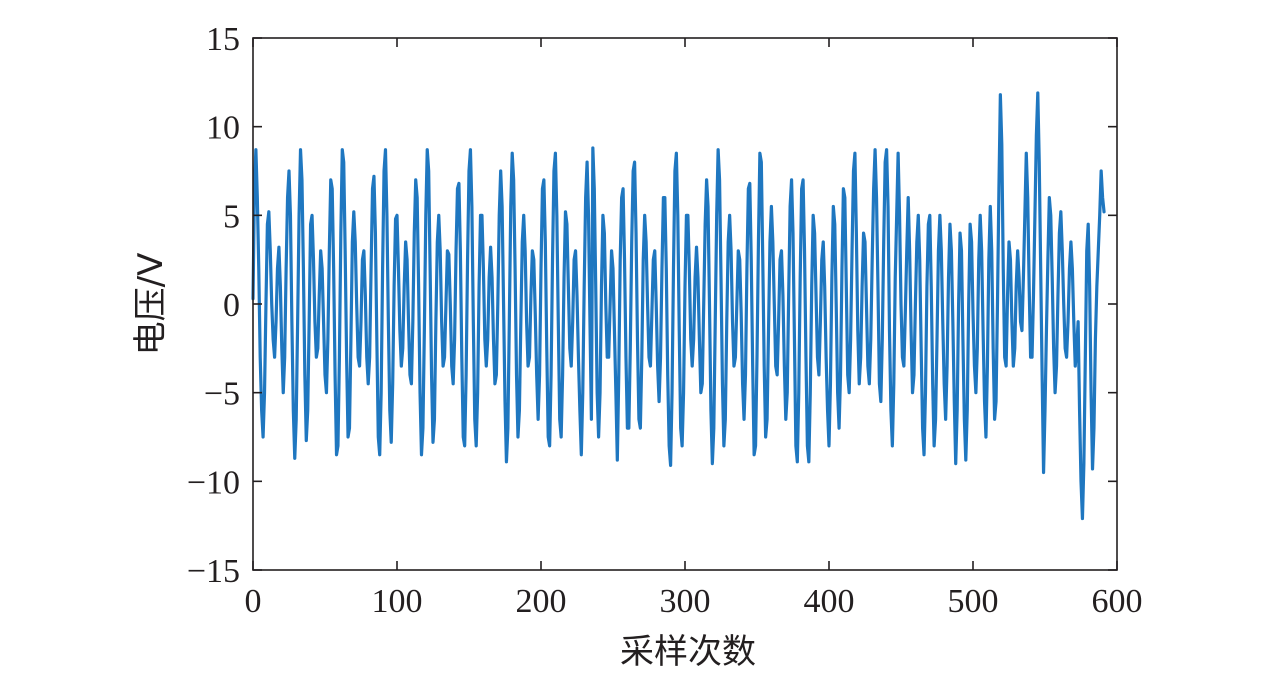 The width and height of the screenshot is (1276, 676). I want to click on y-tick-labels: −15 −10 −5 0 5 10 15, so click(213, 305).